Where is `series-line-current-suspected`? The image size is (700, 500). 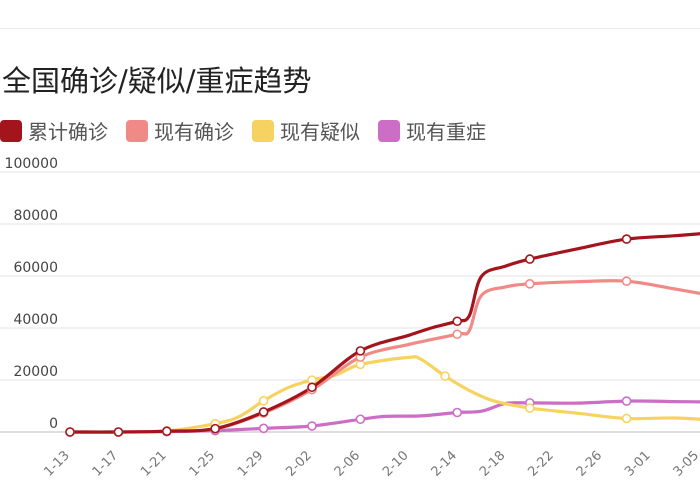 series-line-current-suspected is located at coordinates (384, 394).